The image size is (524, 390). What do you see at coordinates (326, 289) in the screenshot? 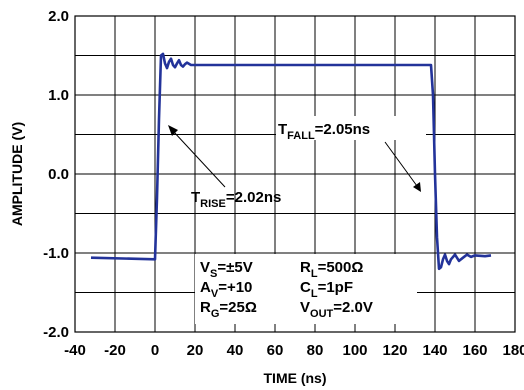
I see `condition-cl: CL=1pF` at bounding box center [326, 289].